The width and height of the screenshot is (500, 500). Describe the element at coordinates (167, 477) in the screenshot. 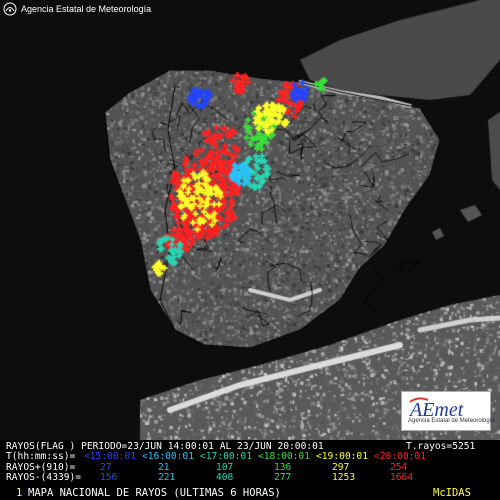

I see `legend-negative-count: 221` at that location.